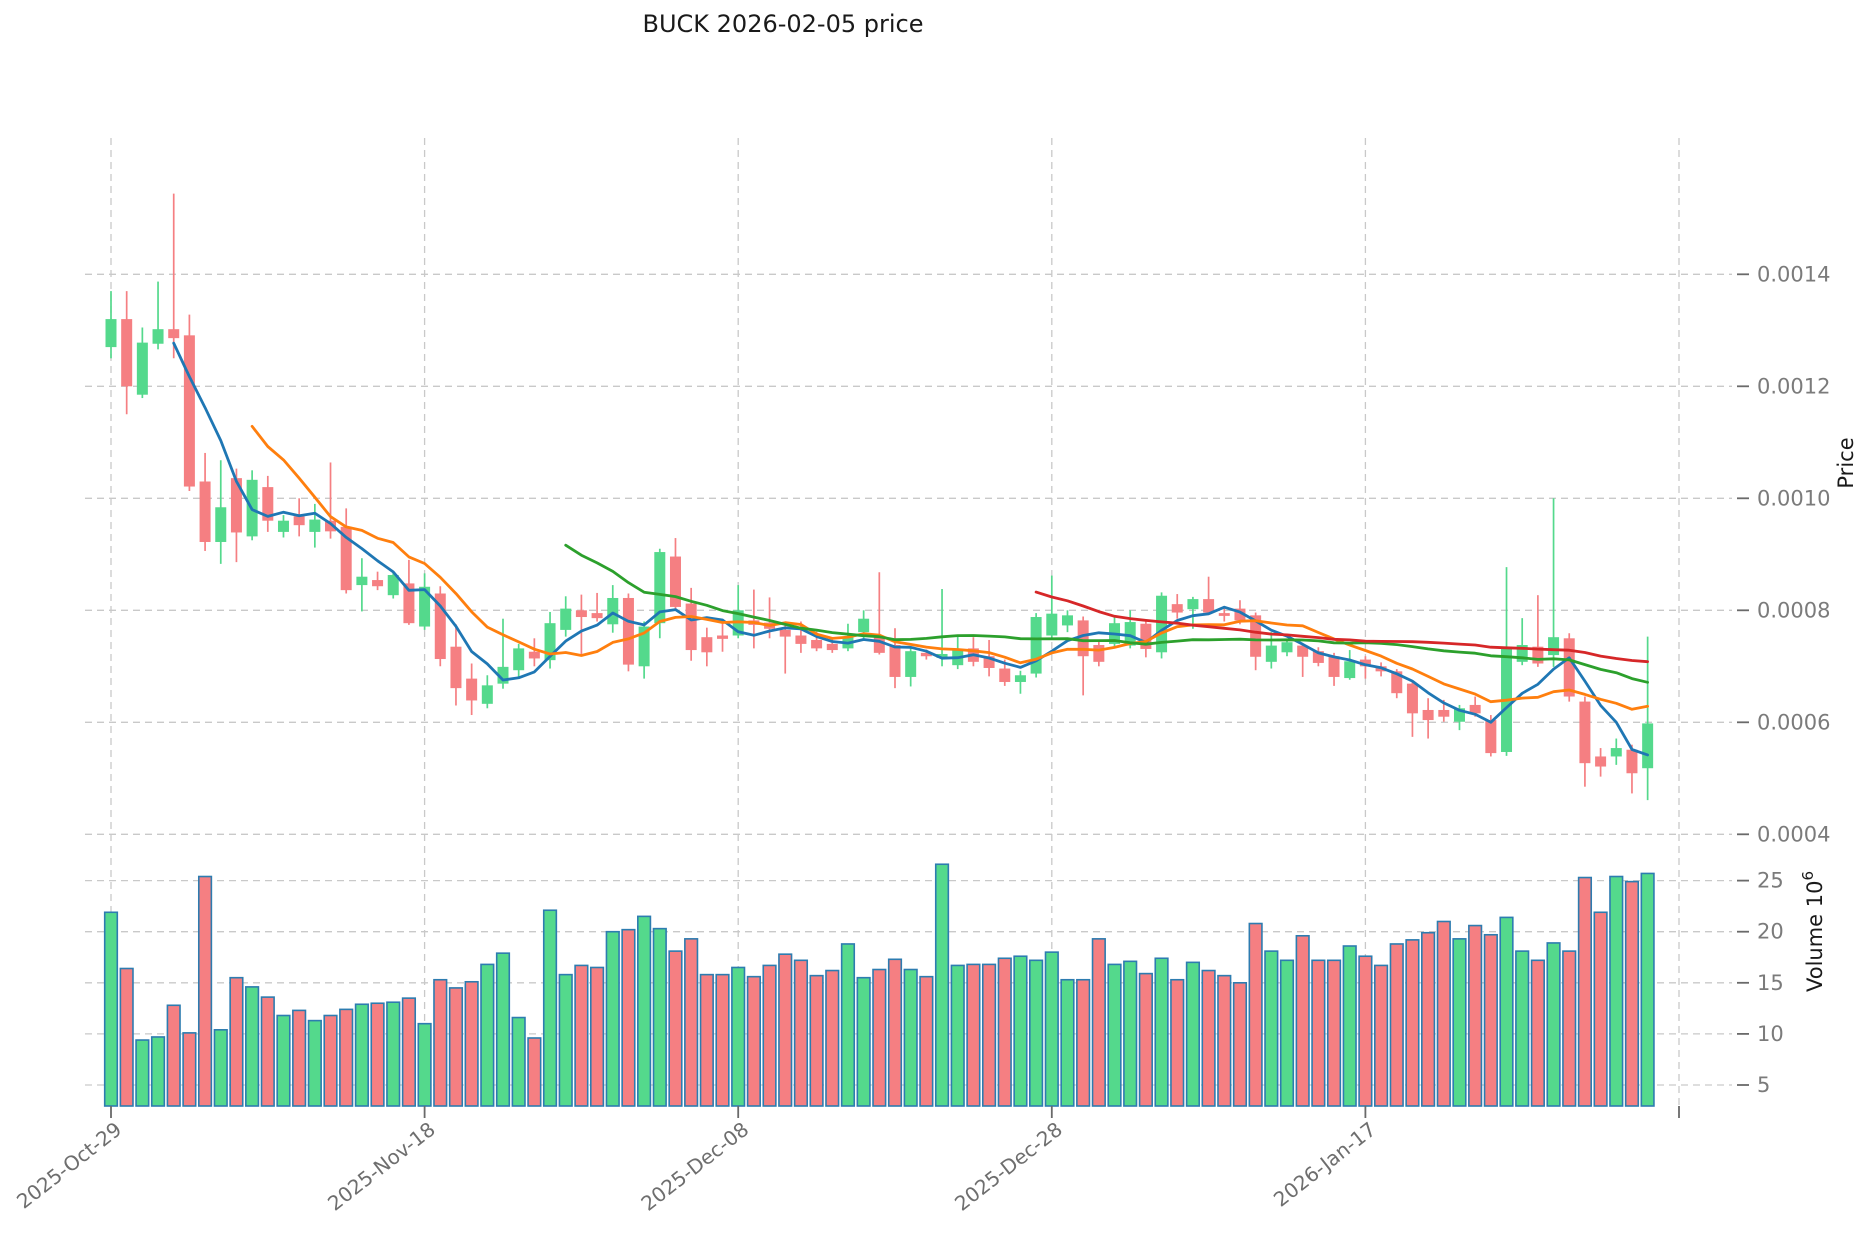  I want to click on volume-tick-label: 5, so click(1763, 1085).